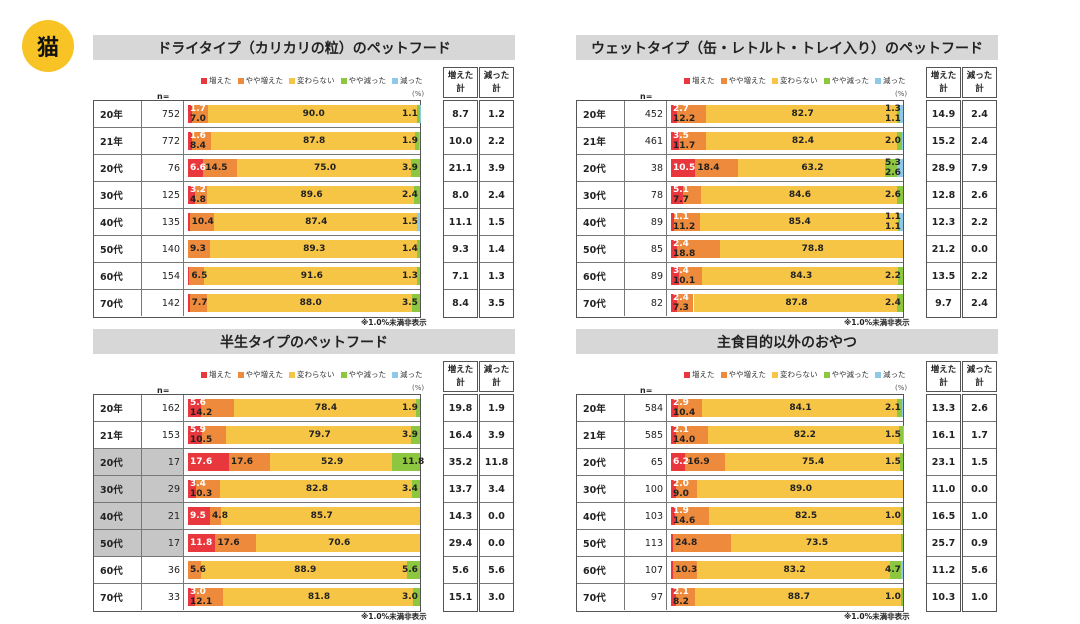 Image resolution: width=1080 pixels, height=624 pixels. What do you see at coordinates (496, 462) in the screenshot?
I see `down-total-cell: 11.8` at bounding box center [496, 462].